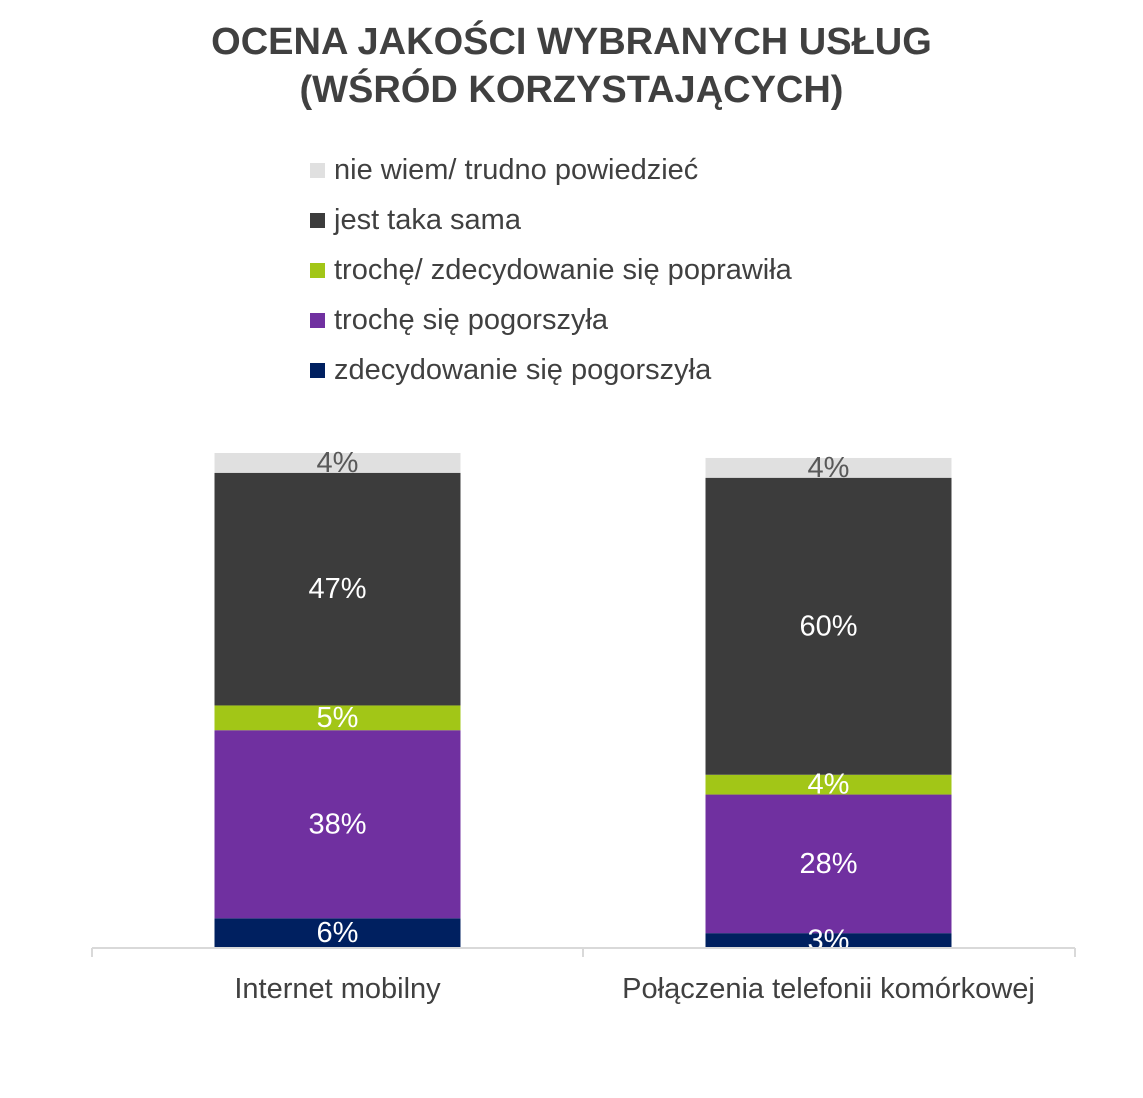 This screenshot has height=1098, width=1143. What do you see at coordinates (563, 269) in the screenshot?
I see `legend-label: trochę/ zdecydowanie się poprawiła` at bounding box center [563, 269].